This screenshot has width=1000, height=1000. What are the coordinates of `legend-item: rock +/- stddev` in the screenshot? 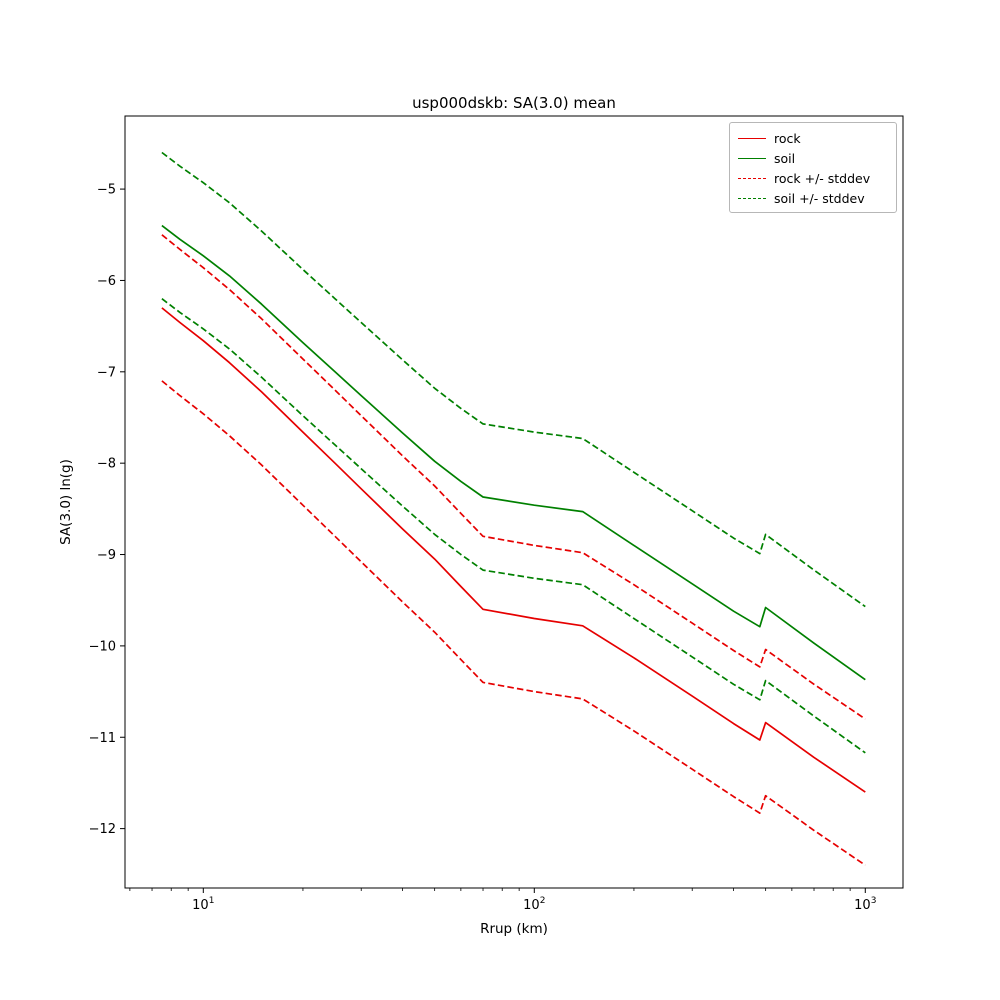 It's located at (813, 178).